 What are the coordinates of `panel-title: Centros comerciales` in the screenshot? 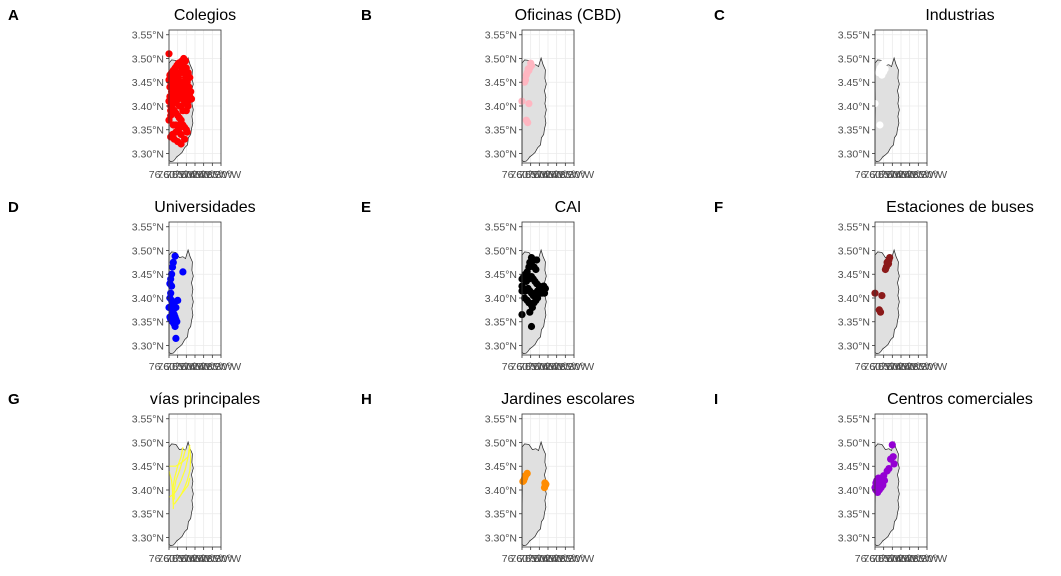 It's located at (960, 399).